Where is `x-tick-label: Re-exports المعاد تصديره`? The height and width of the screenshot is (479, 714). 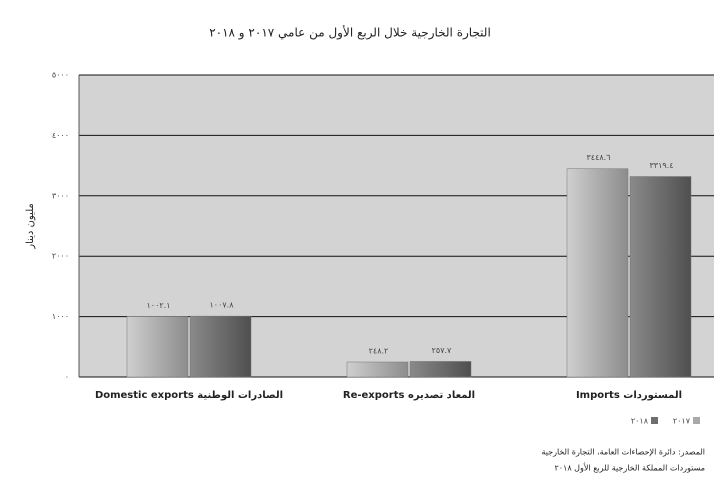
x-tick-label: Re-exports المعاد تصديره is located at coordinates (409, 395).